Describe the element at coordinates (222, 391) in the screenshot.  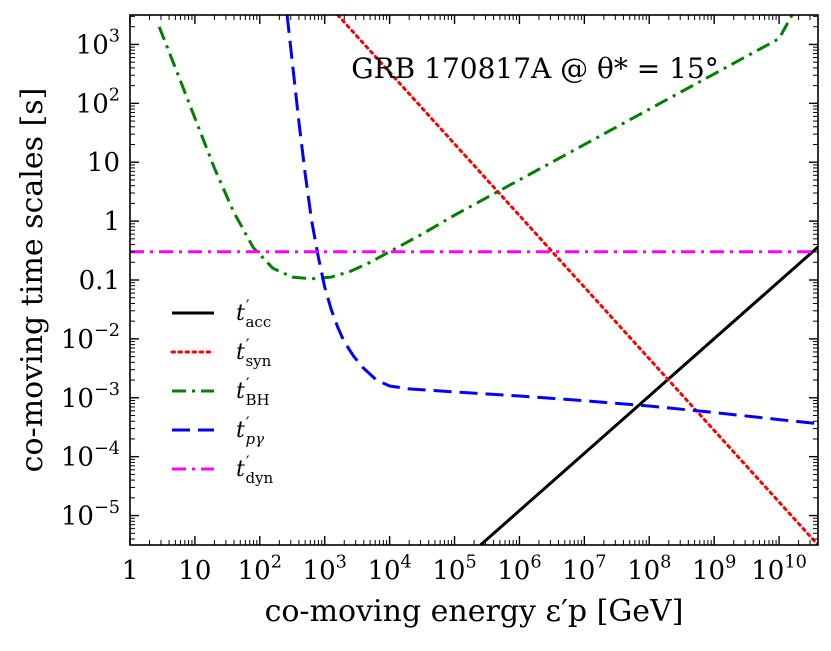
I see `legend: t′ acc t′ syn t′ BH t′ pγ t′ dyn` at that location.